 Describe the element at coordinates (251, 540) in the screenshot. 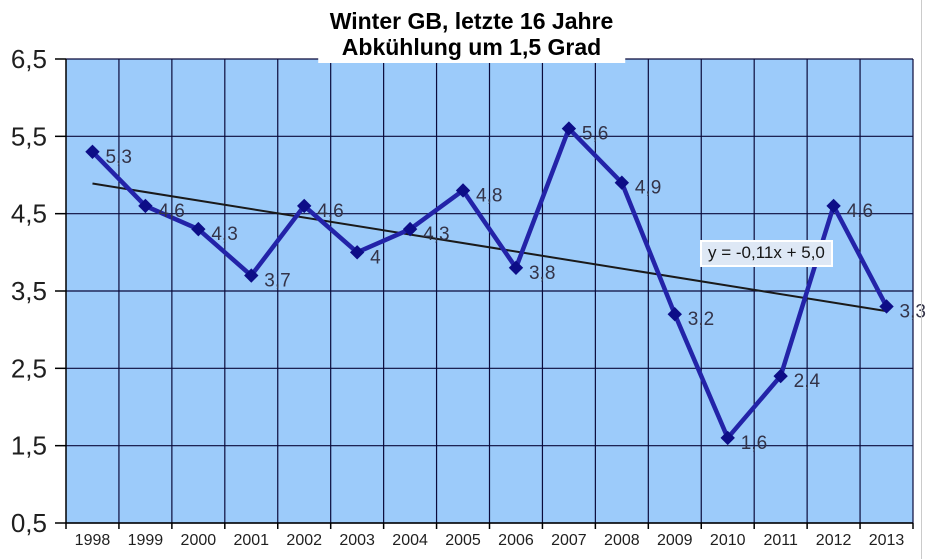

I see `x-axis-label: 2001` at that location.